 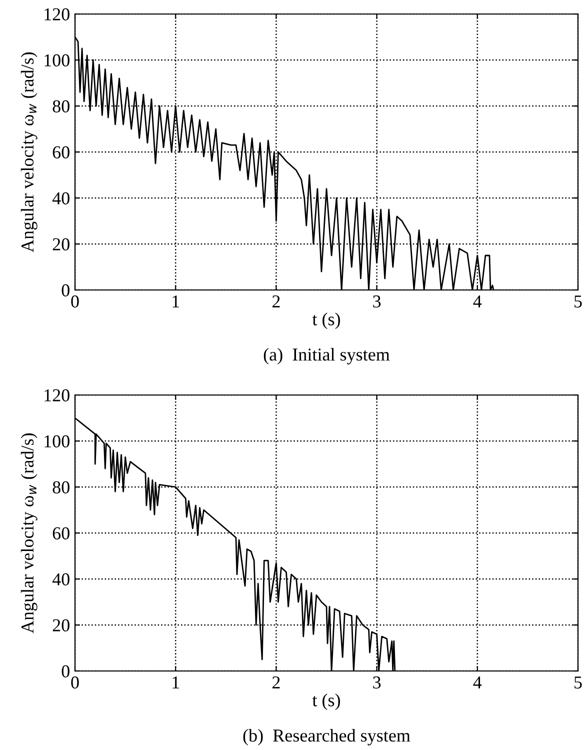 What do you see at coordinates (326, 737) in the screenshot?
I see `text: (b) Researched system` at bounding box center [326, 737].